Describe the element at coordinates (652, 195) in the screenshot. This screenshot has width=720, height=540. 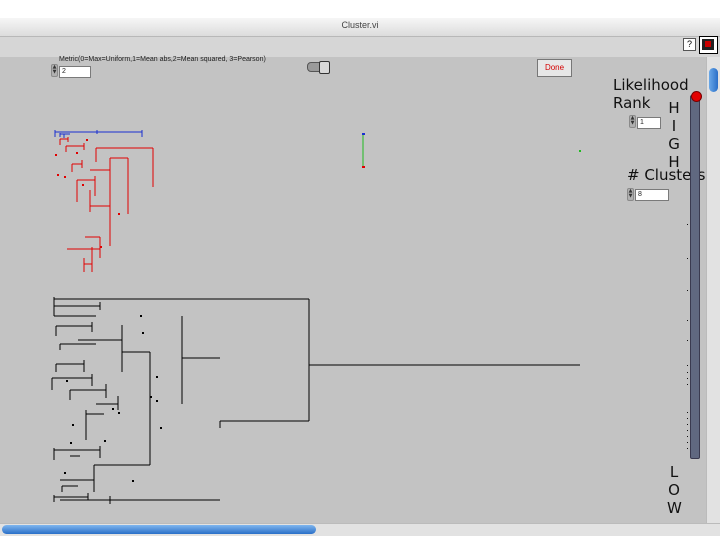
I see `clusters-input: 8` at that location.